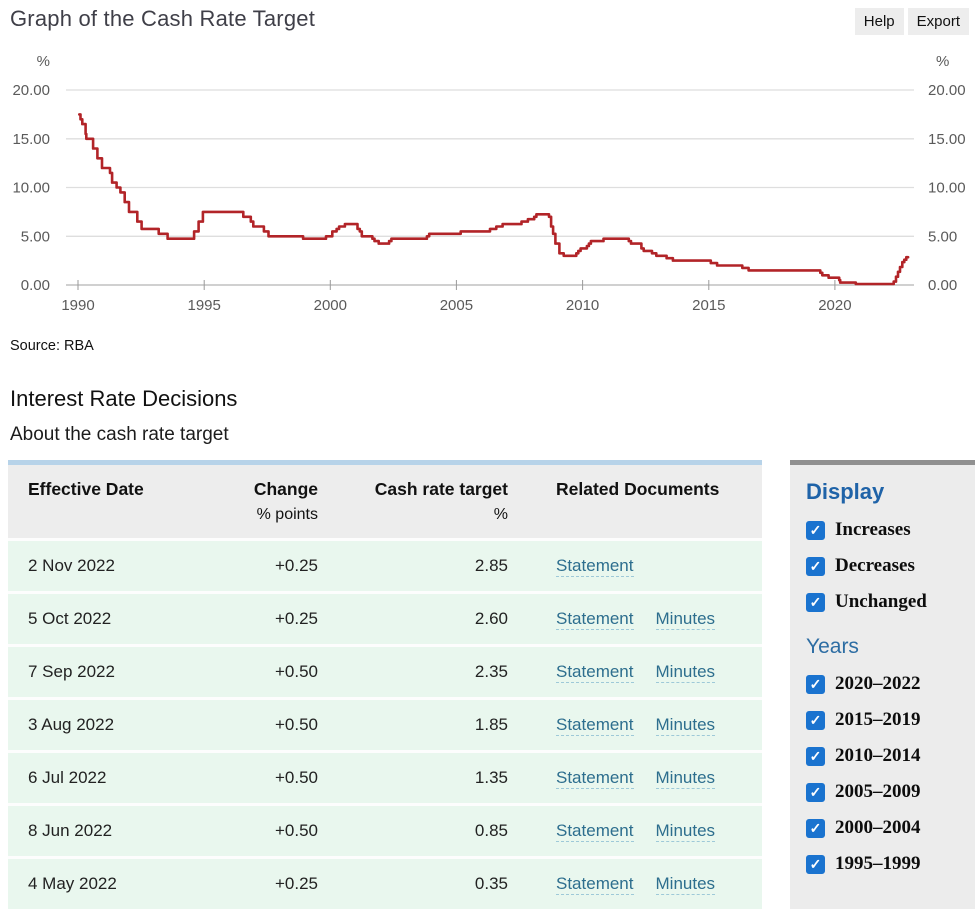 This screenshot has height=909, width=975. I want to click on filter-2020-2022: ✓ 2020–2022, so click(886, 684).